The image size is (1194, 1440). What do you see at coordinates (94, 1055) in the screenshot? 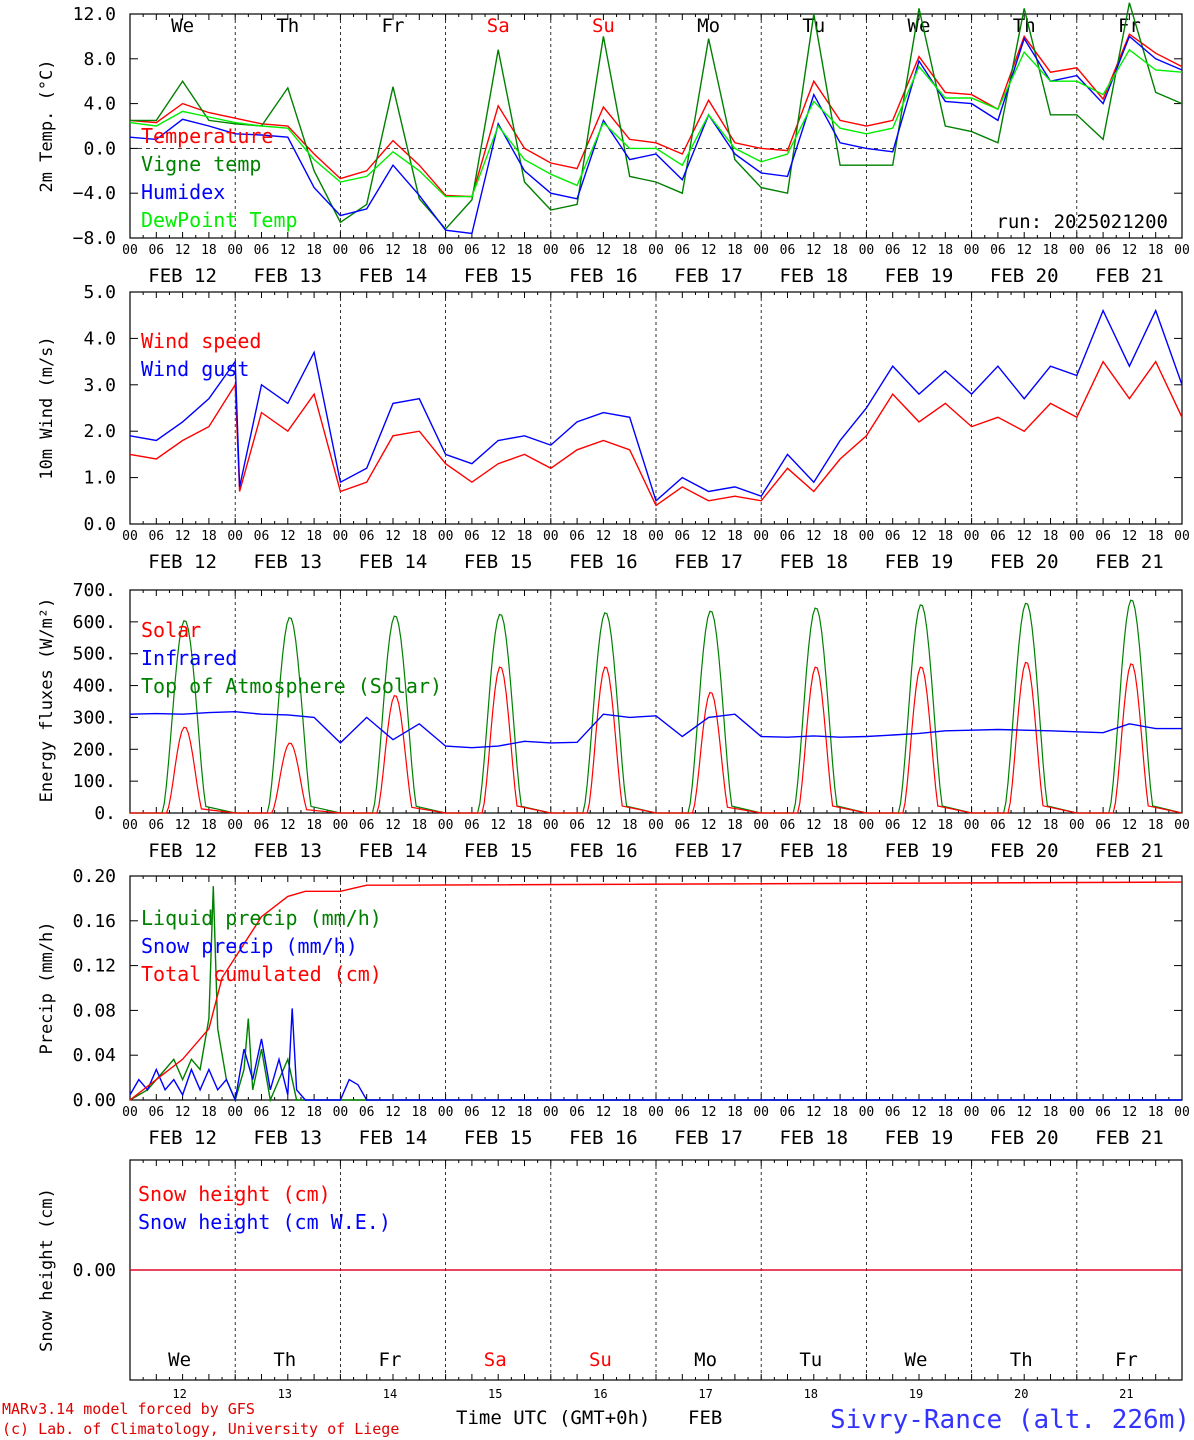
I see `y-tick-label: 0.04` at bounding box center [94, 1055].